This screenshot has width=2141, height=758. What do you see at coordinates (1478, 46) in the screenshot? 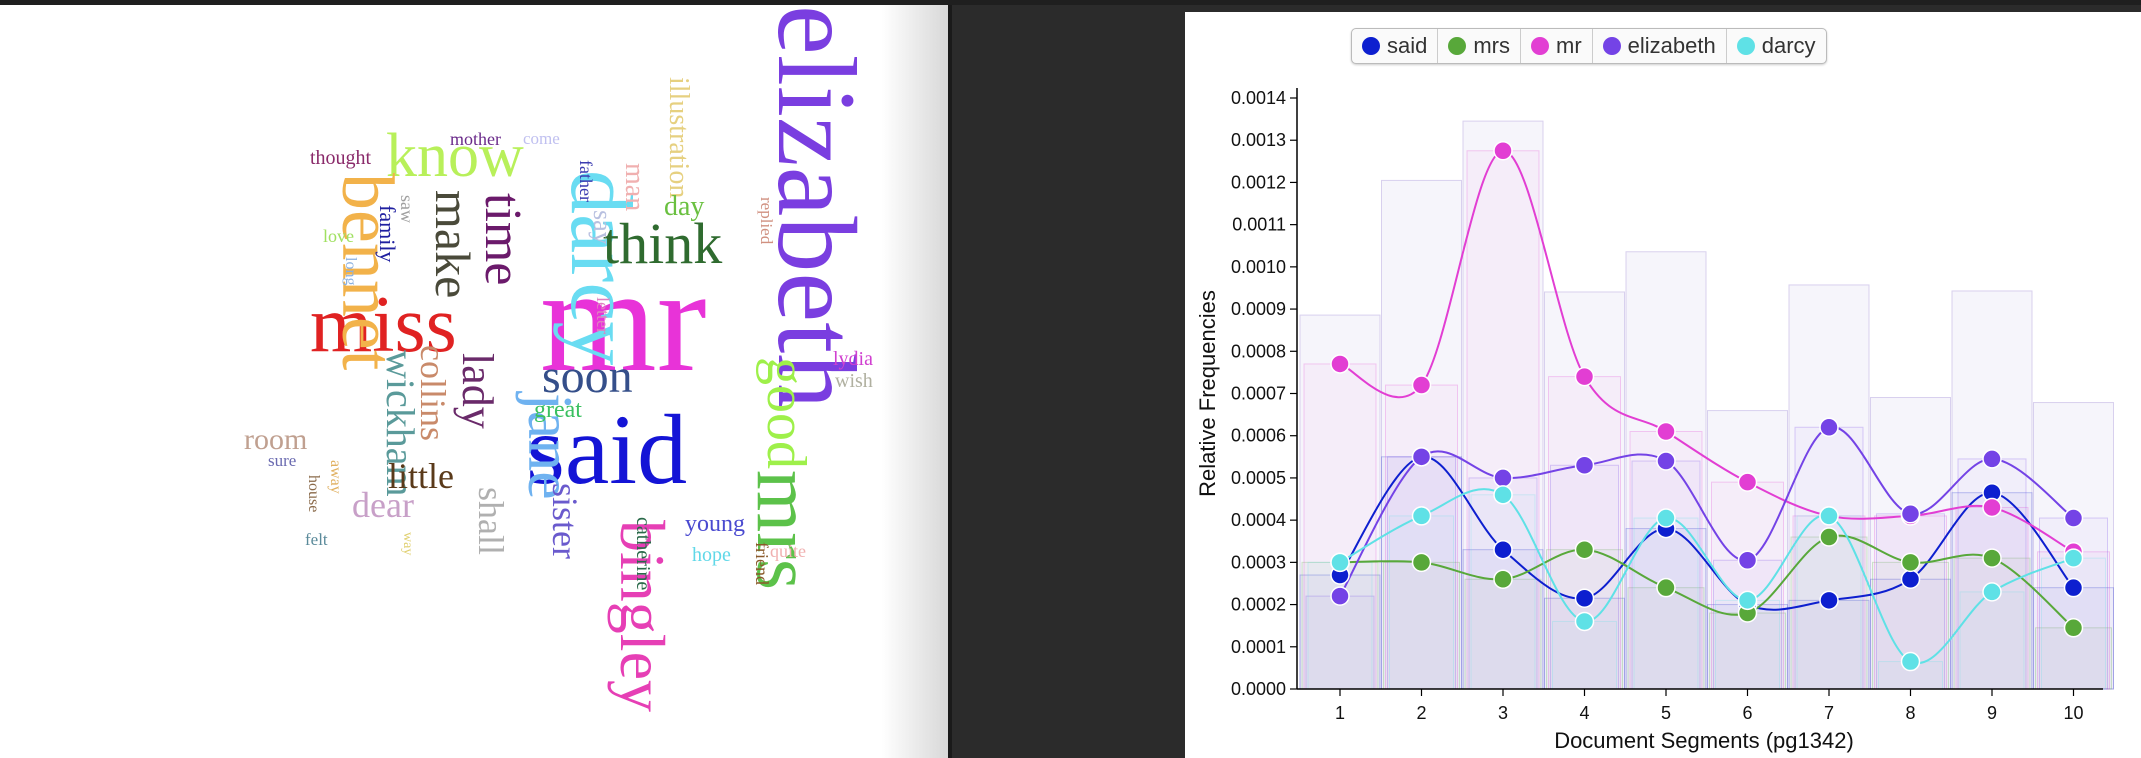
I see `legend-item-mrs: mrs` at bounding box center [1478, 46].